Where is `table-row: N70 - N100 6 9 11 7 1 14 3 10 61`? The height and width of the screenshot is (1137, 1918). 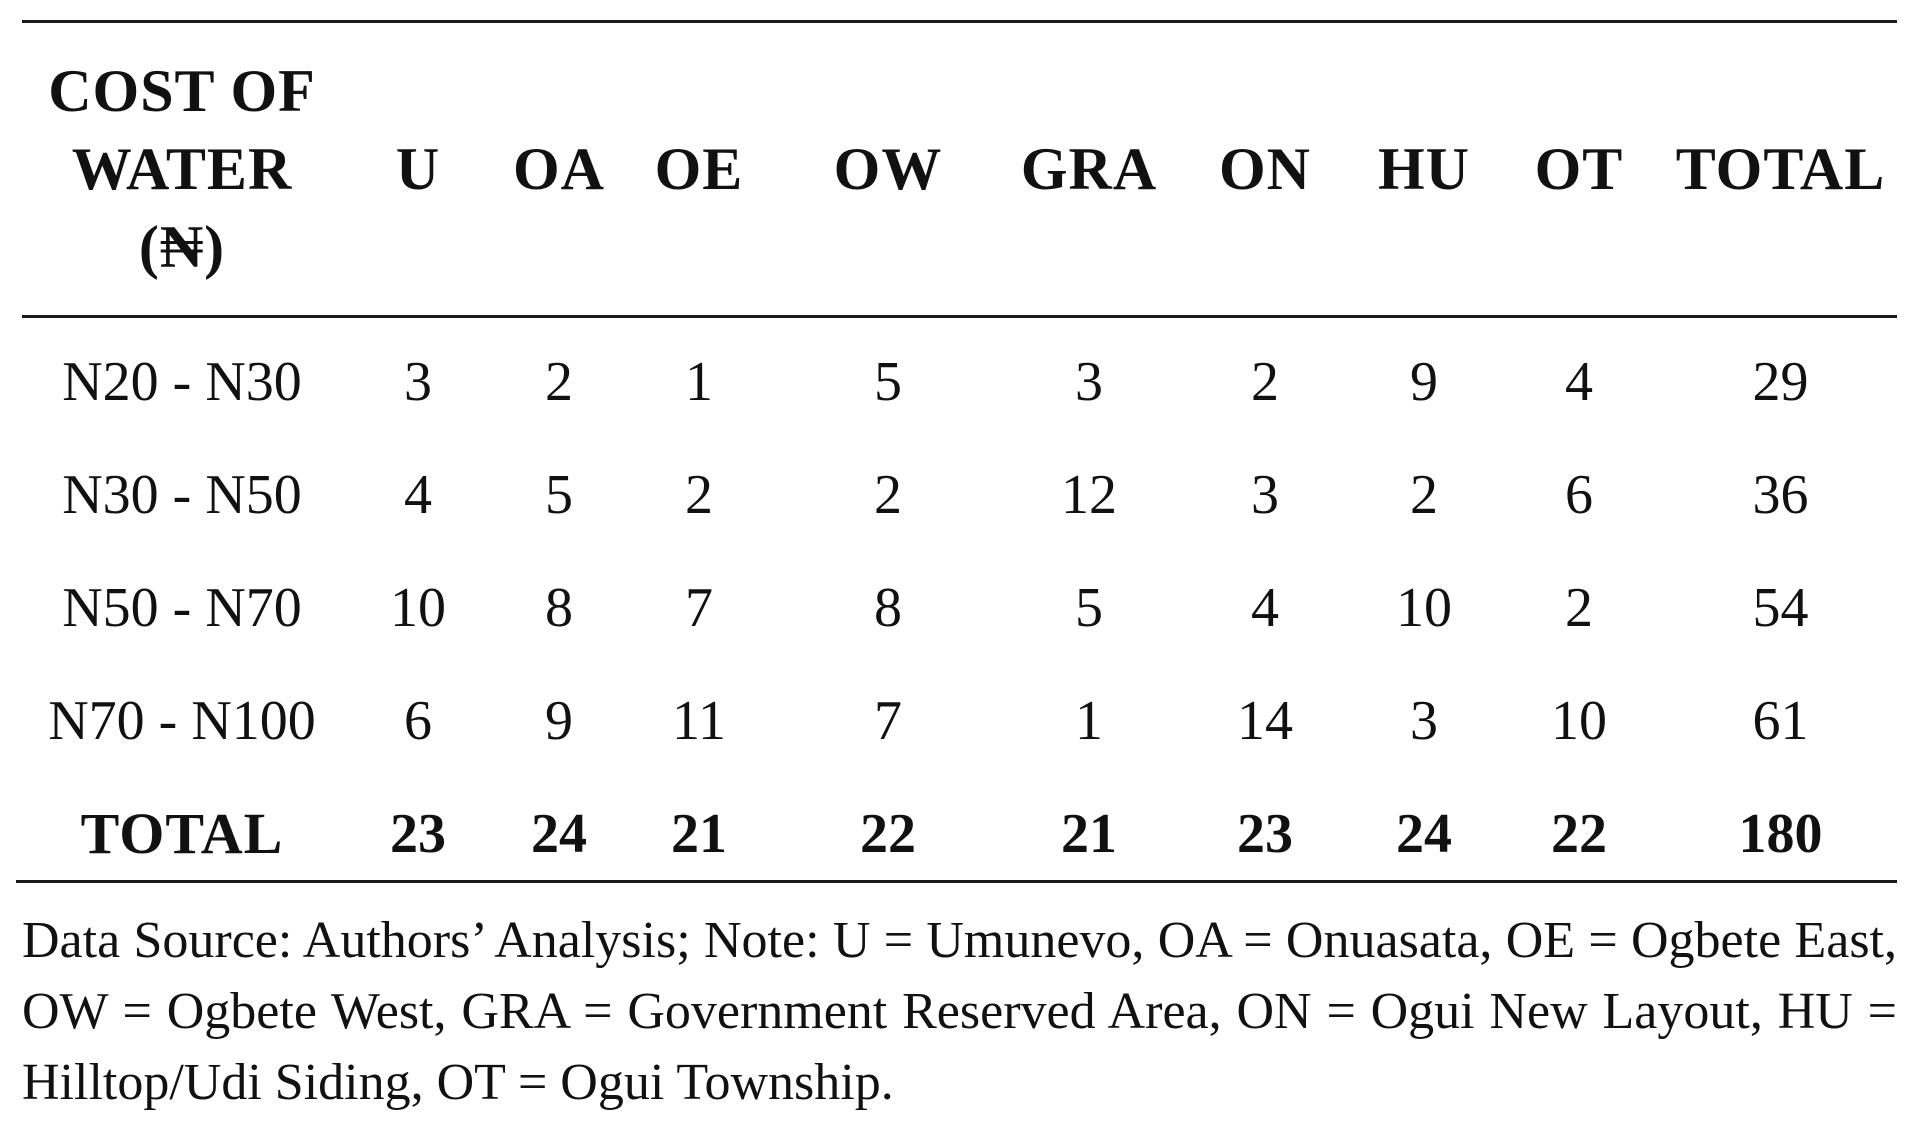 table-row: N70 - N100 6 9 11 7 1 14 3 10 61 is located at coordinates (959, 720).